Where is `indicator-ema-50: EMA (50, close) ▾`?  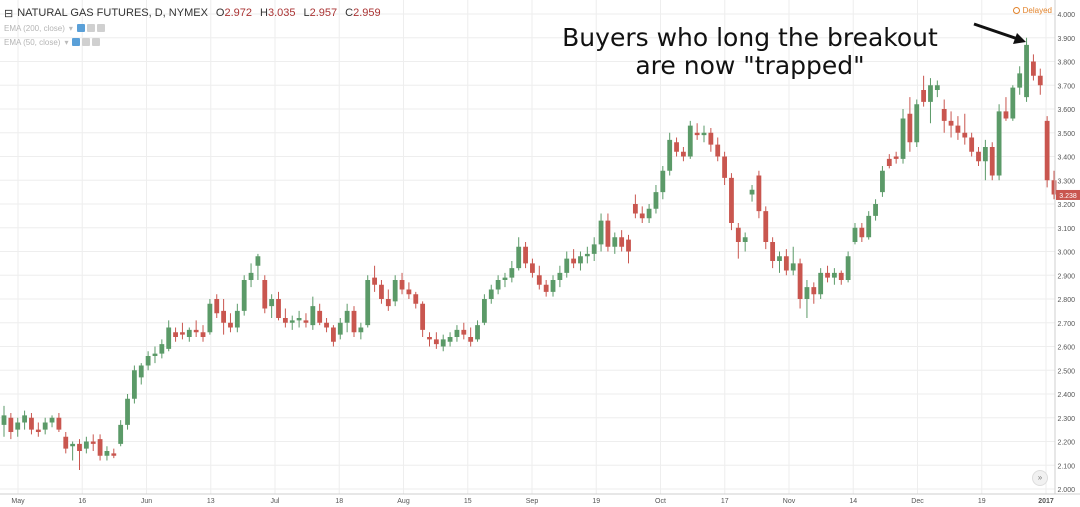
indicator-ema-50: EMA (50, close) ▾ is located at coordinates (192, 42).